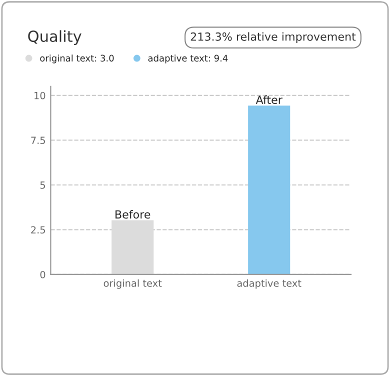  What do you see at coordinates (77, 59) in the screenshot?
I see `legend-label: original text: 3.0` at bounding box center [77, 59].